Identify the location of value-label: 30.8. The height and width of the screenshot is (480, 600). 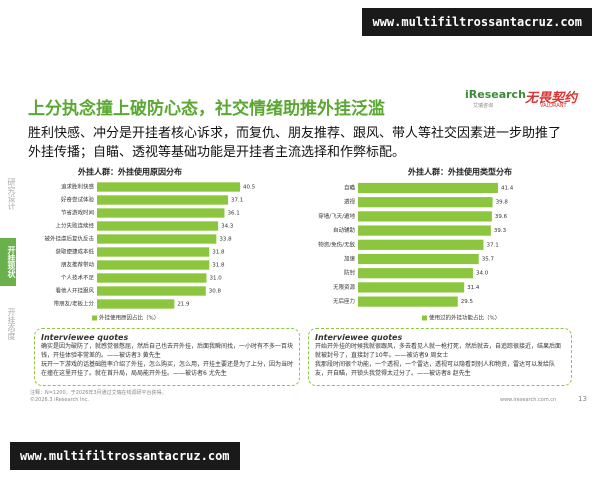
(215, 292).